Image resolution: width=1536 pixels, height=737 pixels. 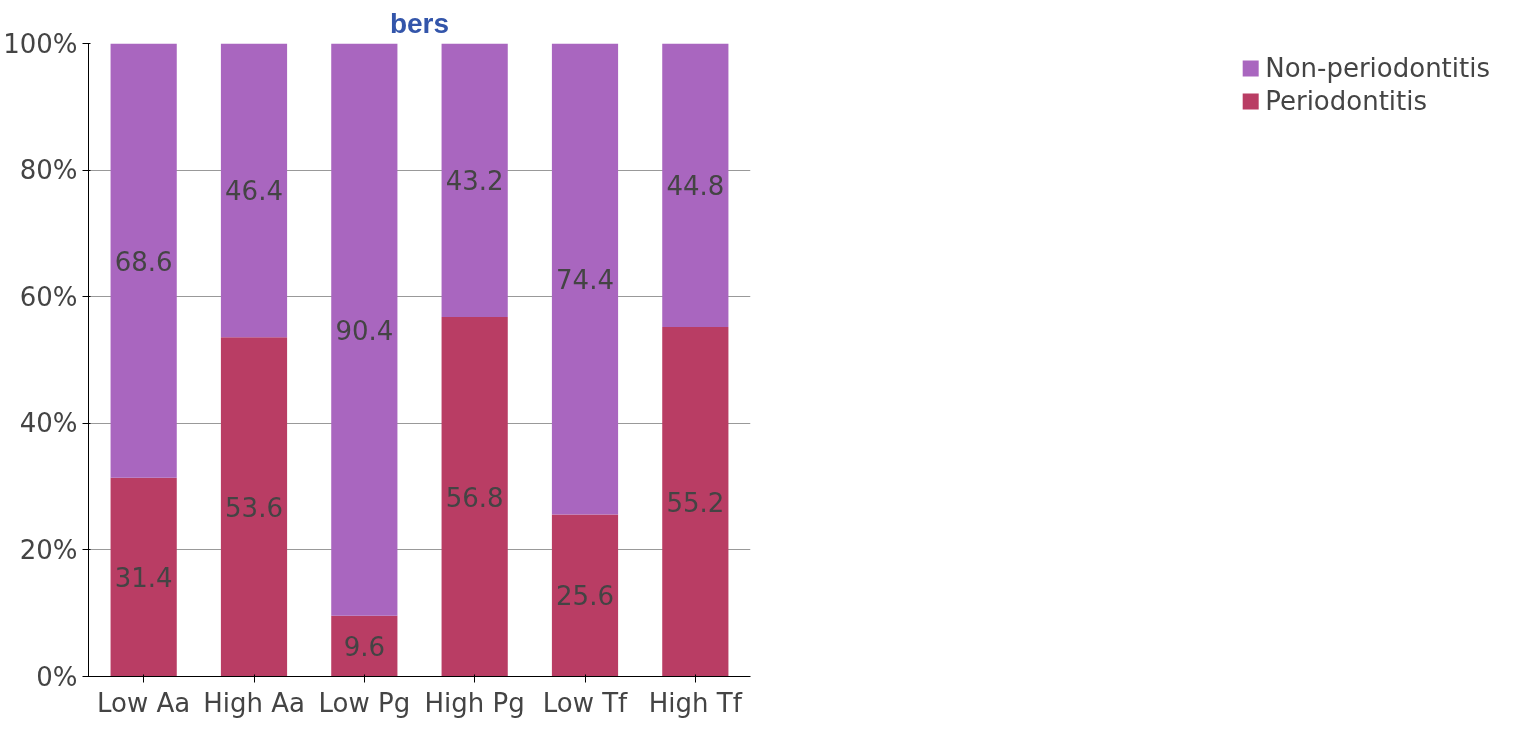 I want to click on y-tick-label: 100%, so click(x=40, y=43).